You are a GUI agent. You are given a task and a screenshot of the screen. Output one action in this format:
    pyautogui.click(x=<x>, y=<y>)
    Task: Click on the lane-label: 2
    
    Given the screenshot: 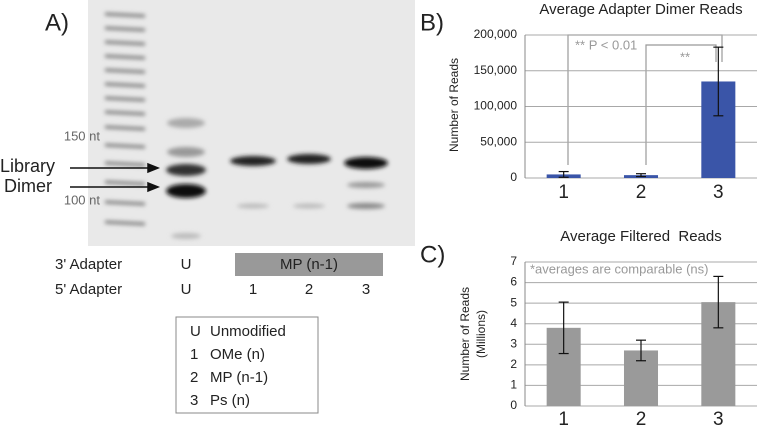 What is the action you would take?
    pyautogui.click(x=309, y=289)
    